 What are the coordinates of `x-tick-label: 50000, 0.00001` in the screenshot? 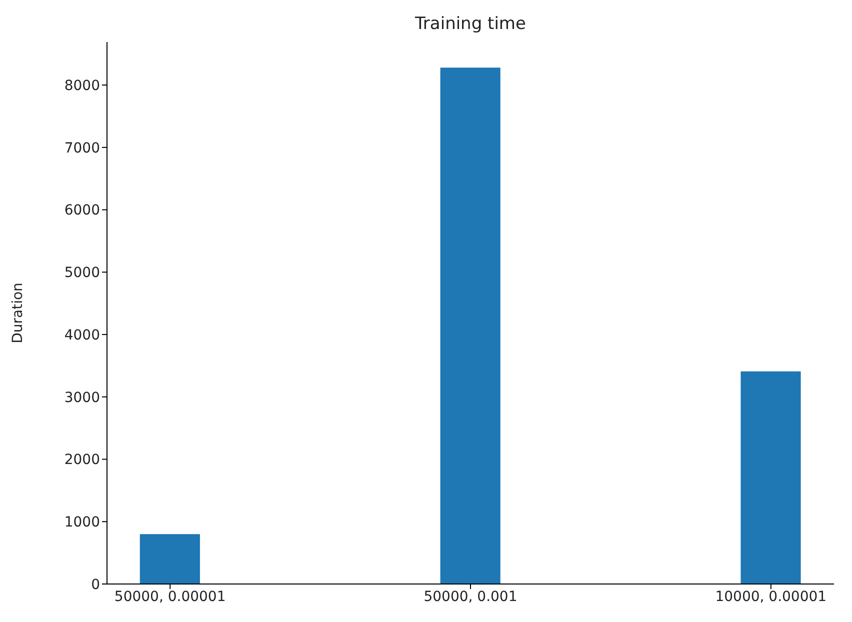 It's located at (170, 596).